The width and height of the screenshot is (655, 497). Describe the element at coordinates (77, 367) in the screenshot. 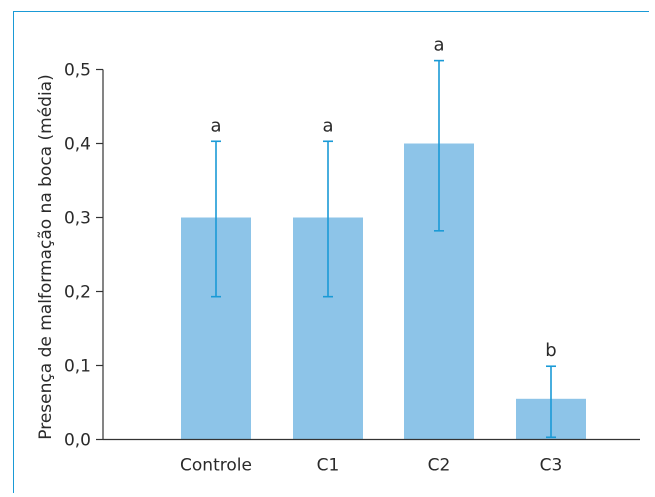

I see `y-tick-label: 0,1` at that location.